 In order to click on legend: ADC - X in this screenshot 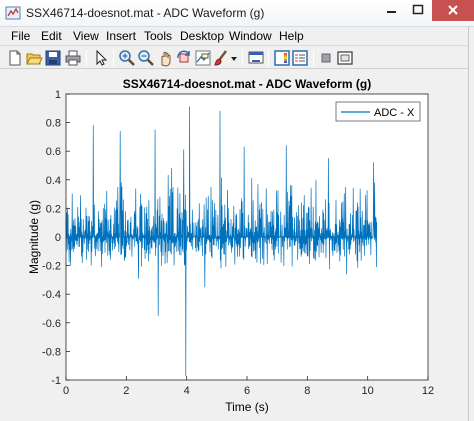, I will do `click(378, 111)`.